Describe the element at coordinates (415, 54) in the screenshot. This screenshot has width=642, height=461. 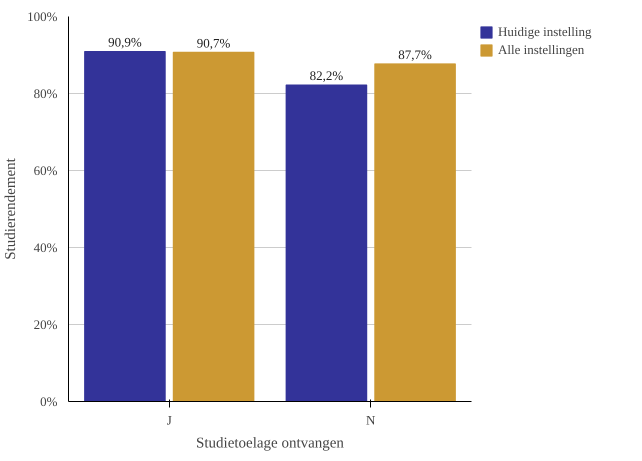
I see `data-label: 87,7%` at that location.